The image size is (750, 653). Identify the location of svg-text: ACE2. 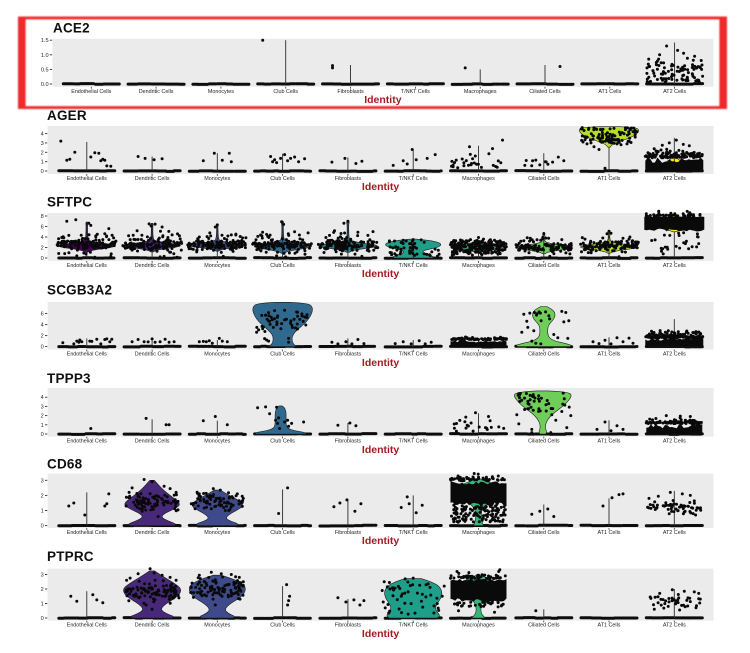
(71, 28).